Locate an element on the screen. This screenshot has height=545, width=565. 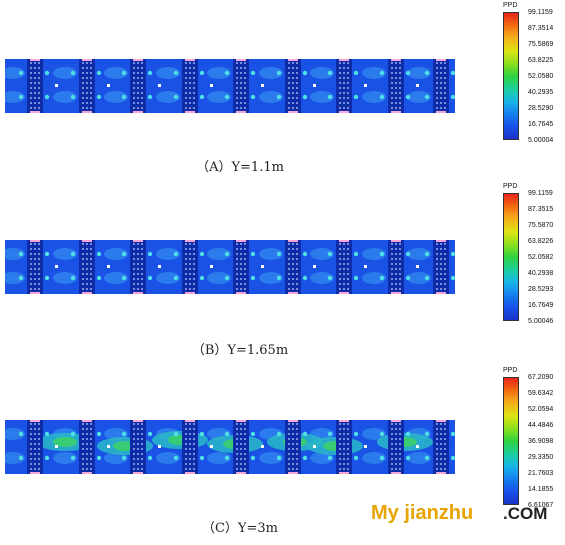
legend-tick: 59.6342 is located at coordinates (541, 393).